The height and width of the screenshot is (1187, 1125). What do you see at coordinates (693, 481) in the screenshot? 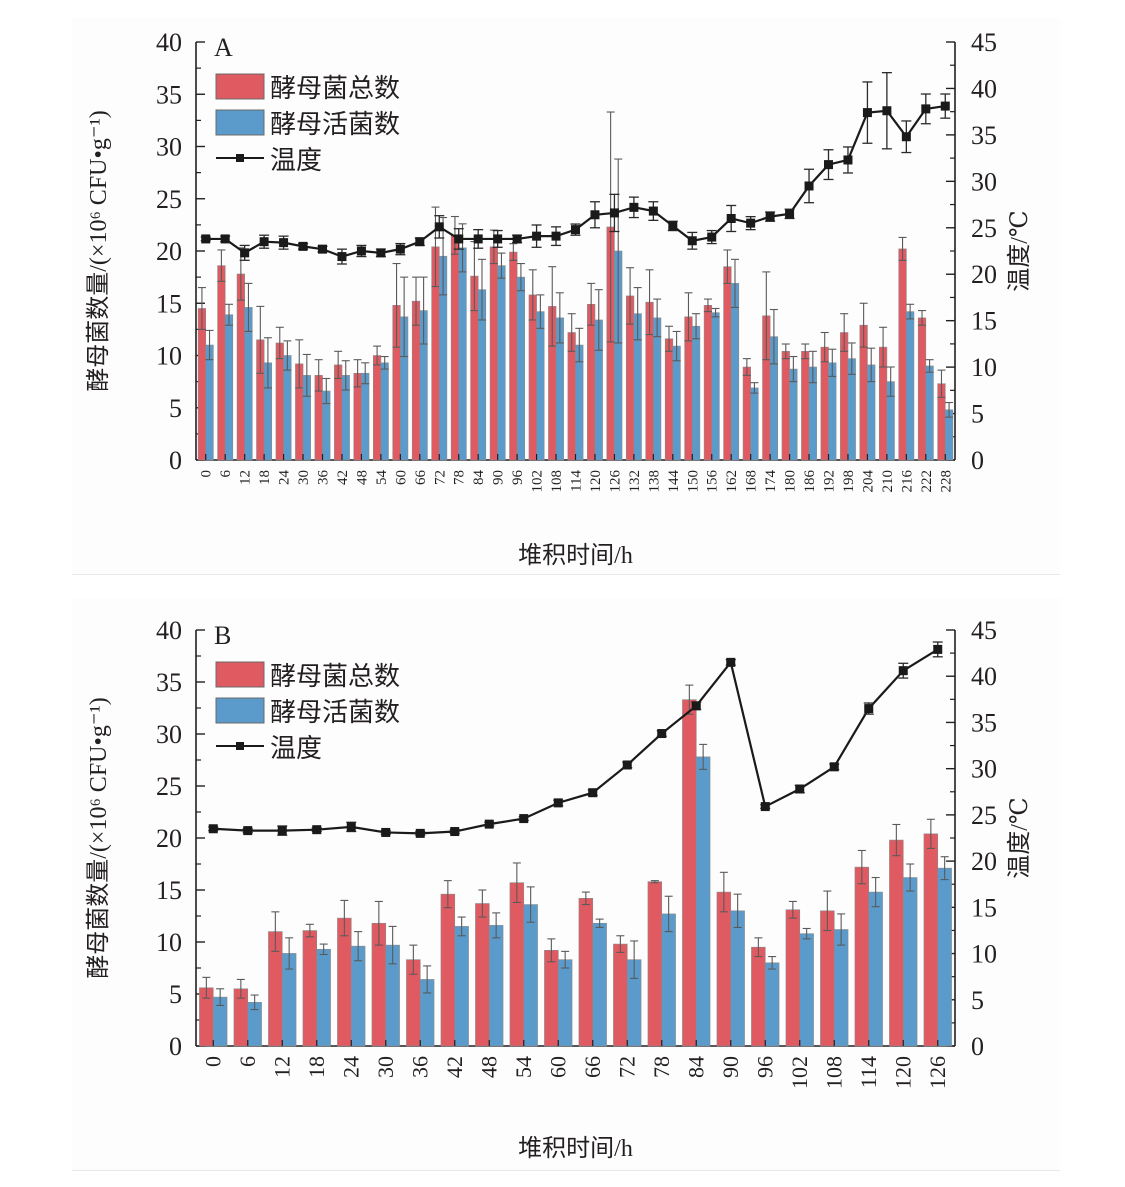
I see `x-tick-label: 150` at bounding box center [693, 481].